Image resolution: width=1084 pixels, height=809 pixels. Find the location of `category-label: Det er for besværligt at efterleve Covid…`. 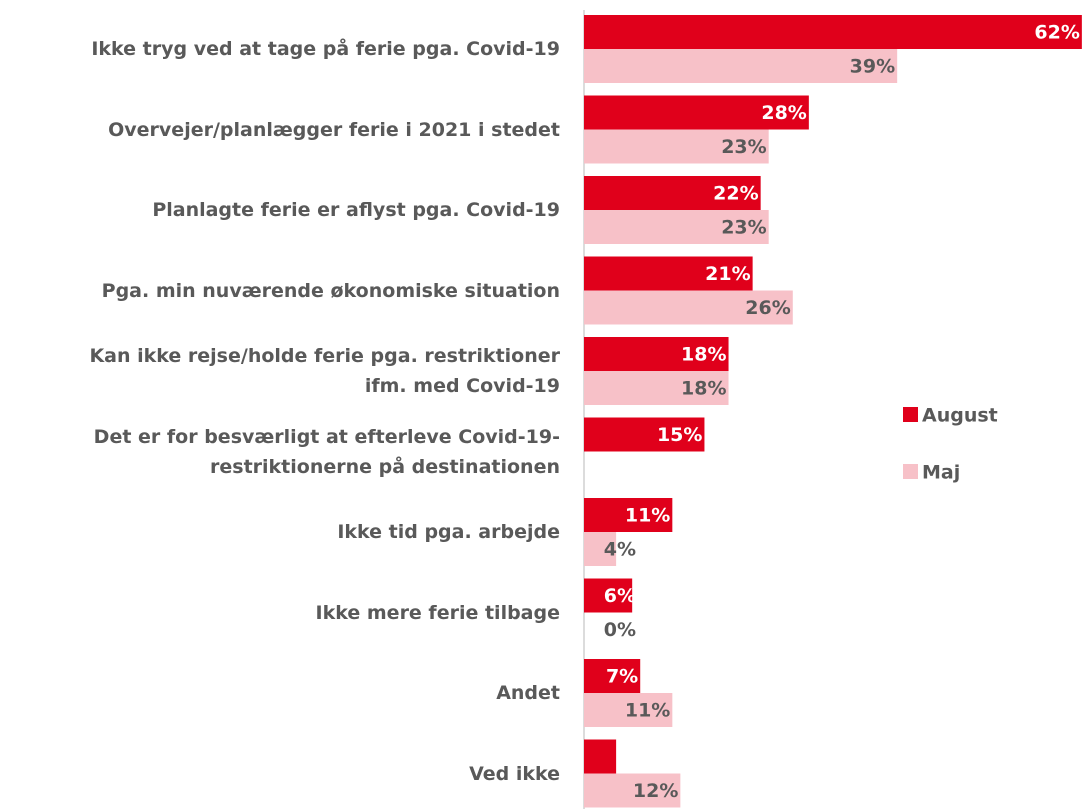

category-label: Det er for besværligt at efterleve Covid… is located at coordinates (326, 451).